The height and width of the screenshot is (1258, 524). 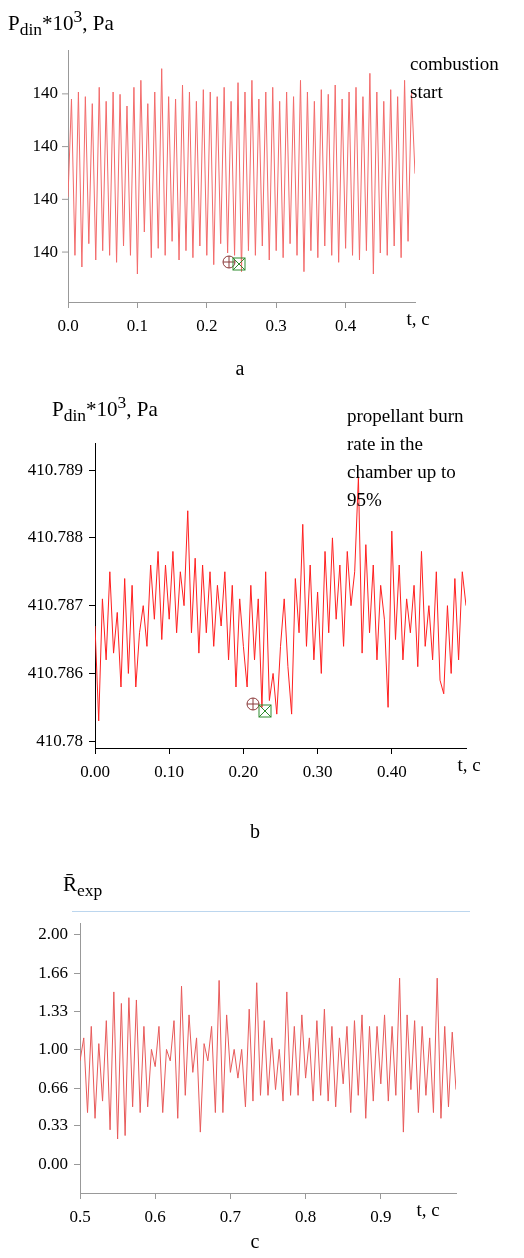 What do you see at coordinates (240, 368) in the screenshot?
I see `text: a` at bounding box center [240, 368].